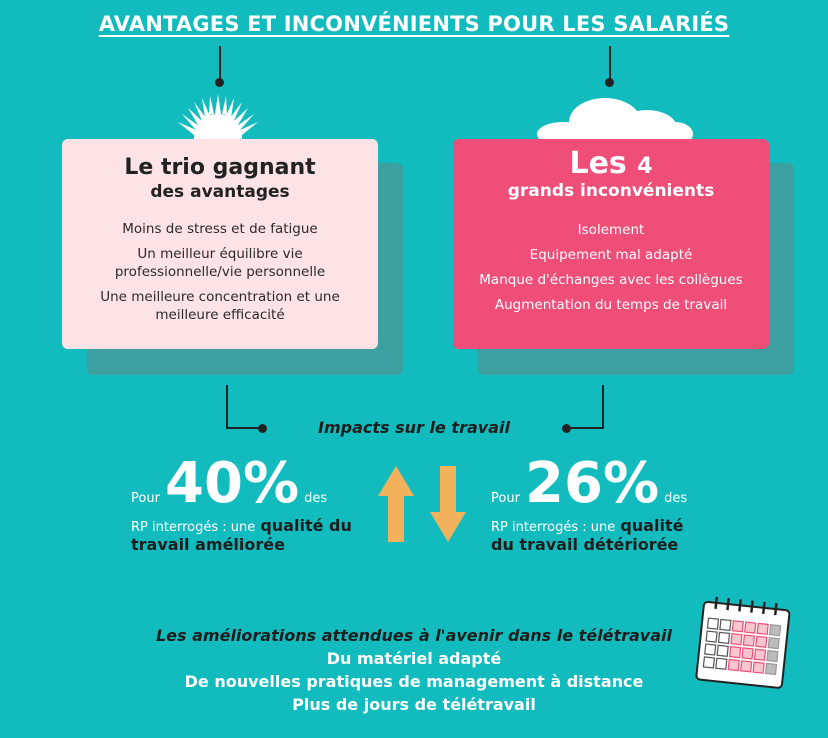  Describe the element at coordinates (208, 544) in the screenshot. I see `stat-strong2: travail améliorée` at that location.